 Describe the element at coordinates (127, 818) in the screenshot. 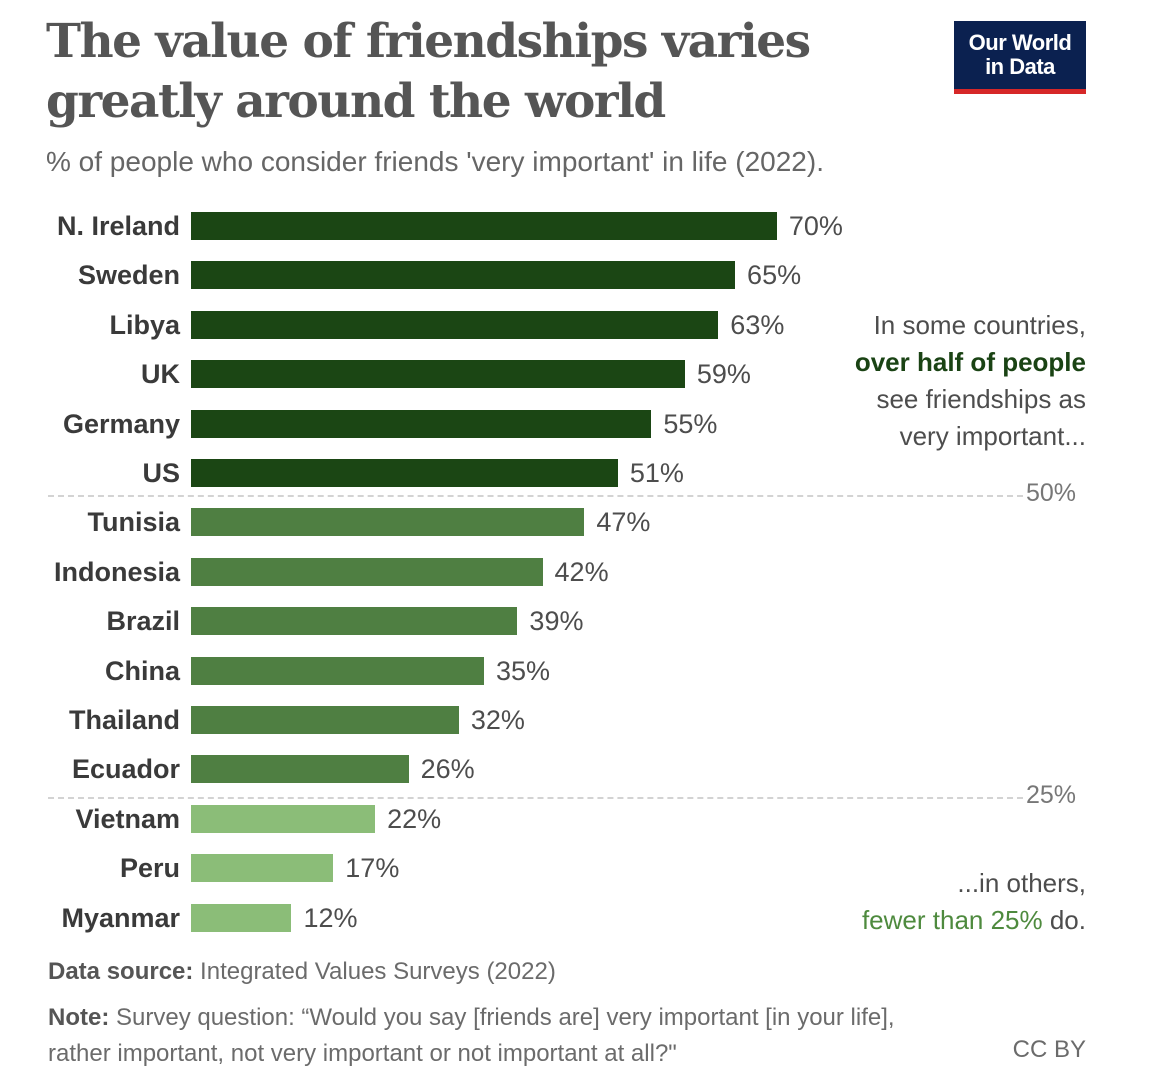

I see `country-label: Vietnam` at that location.